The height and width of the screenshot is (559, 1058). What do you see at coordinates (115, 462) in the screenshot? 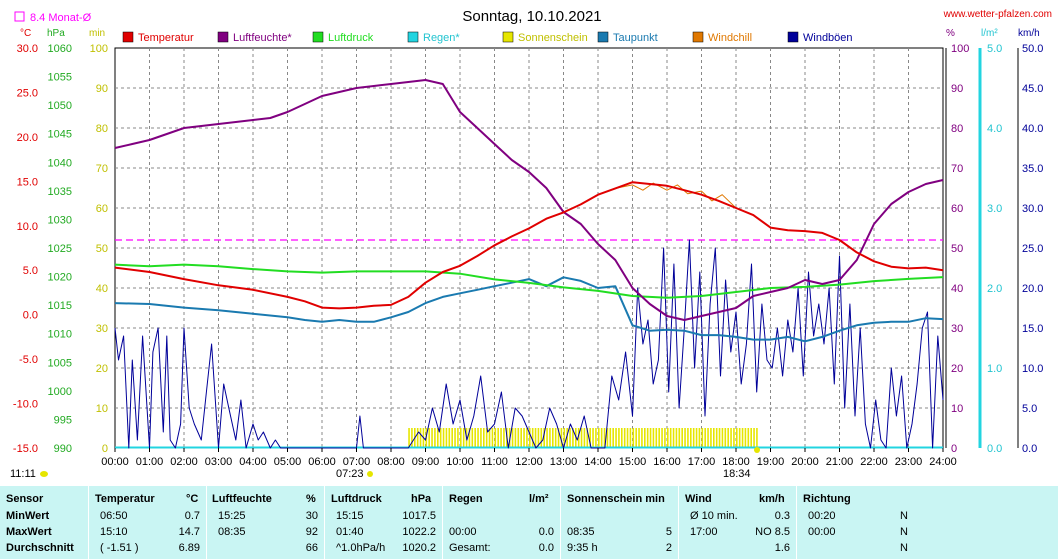
I see `x-tick-label: 00:00` at bounding box center [115, 462].